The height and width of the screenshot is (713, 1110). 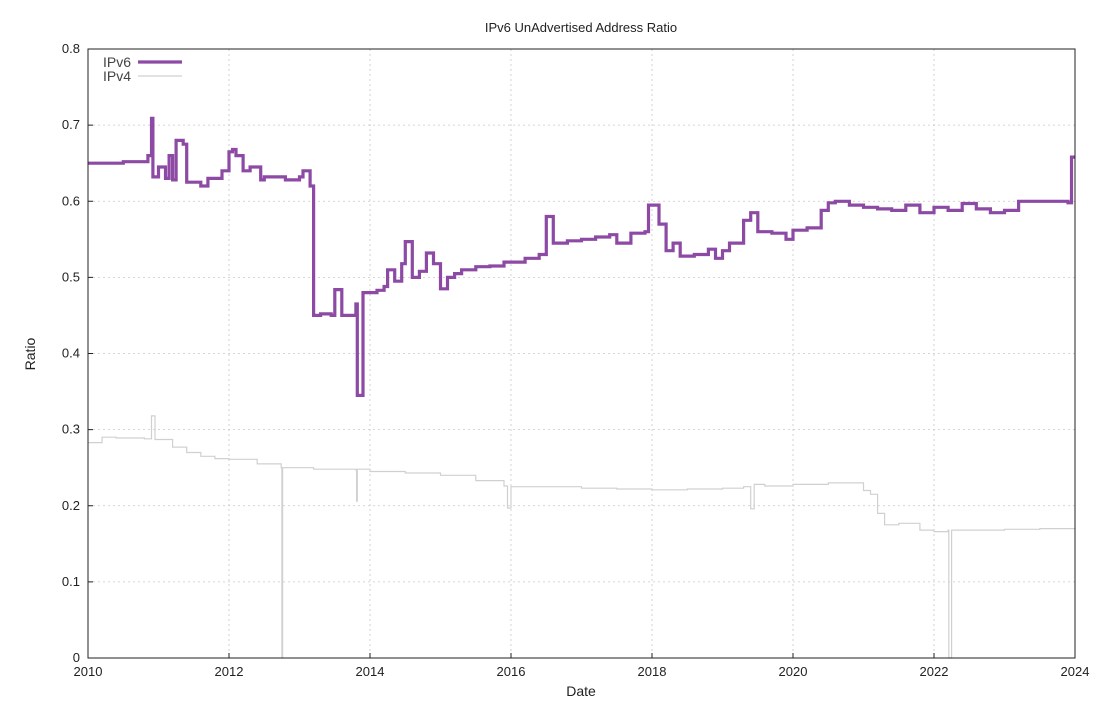 What do you see at coordinates (142, 69) in the screenshot?
I see `legend: IPv6 IPv4` at bounding box center [142, 69].